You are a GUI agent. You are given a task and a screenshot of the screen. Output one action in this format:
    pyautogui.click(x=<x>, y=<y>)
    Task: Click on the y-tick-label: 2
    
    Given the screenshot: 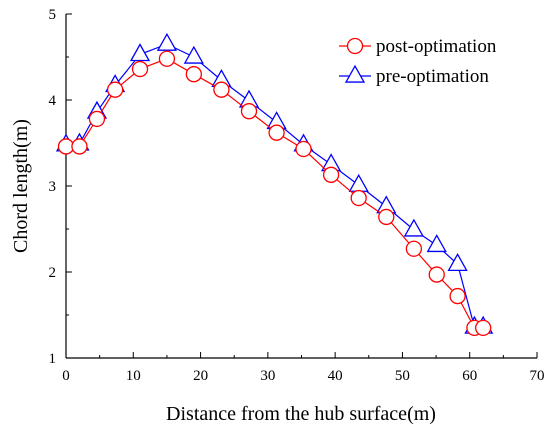 What is the action you would take?
    pyautogui.click(x=53, y=273)
    